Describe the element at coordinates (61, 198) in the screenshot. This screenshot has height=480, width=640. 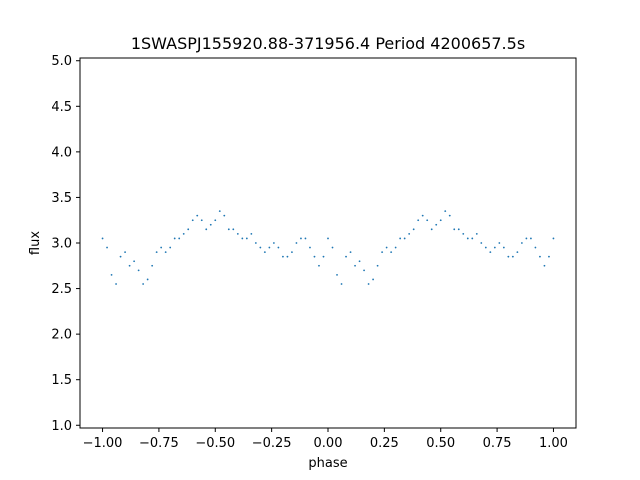
I see `y-tick-label: 3.5` at that location.